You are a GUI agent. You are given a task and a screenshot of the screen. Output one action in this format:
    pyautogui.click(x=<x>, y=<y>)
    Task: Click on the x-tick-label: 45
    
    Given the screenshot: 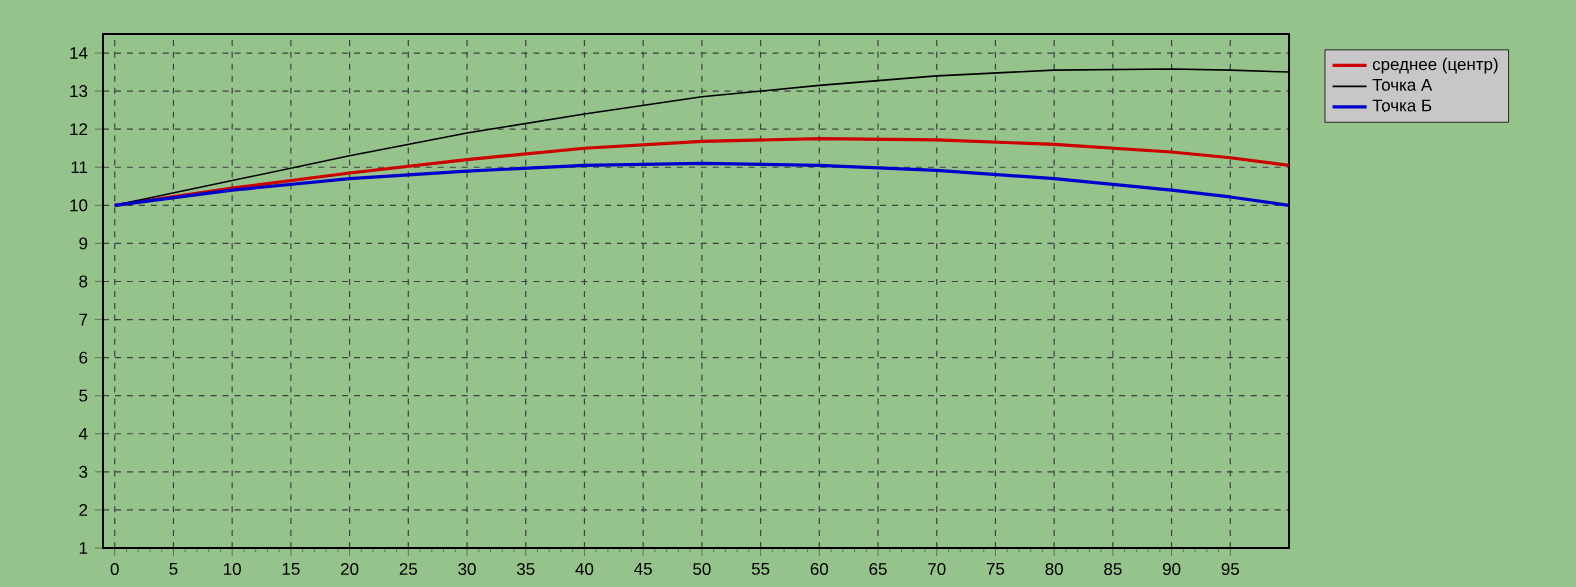 What is the action you would take?
    pyautogui.click(x=643, y=569)
    